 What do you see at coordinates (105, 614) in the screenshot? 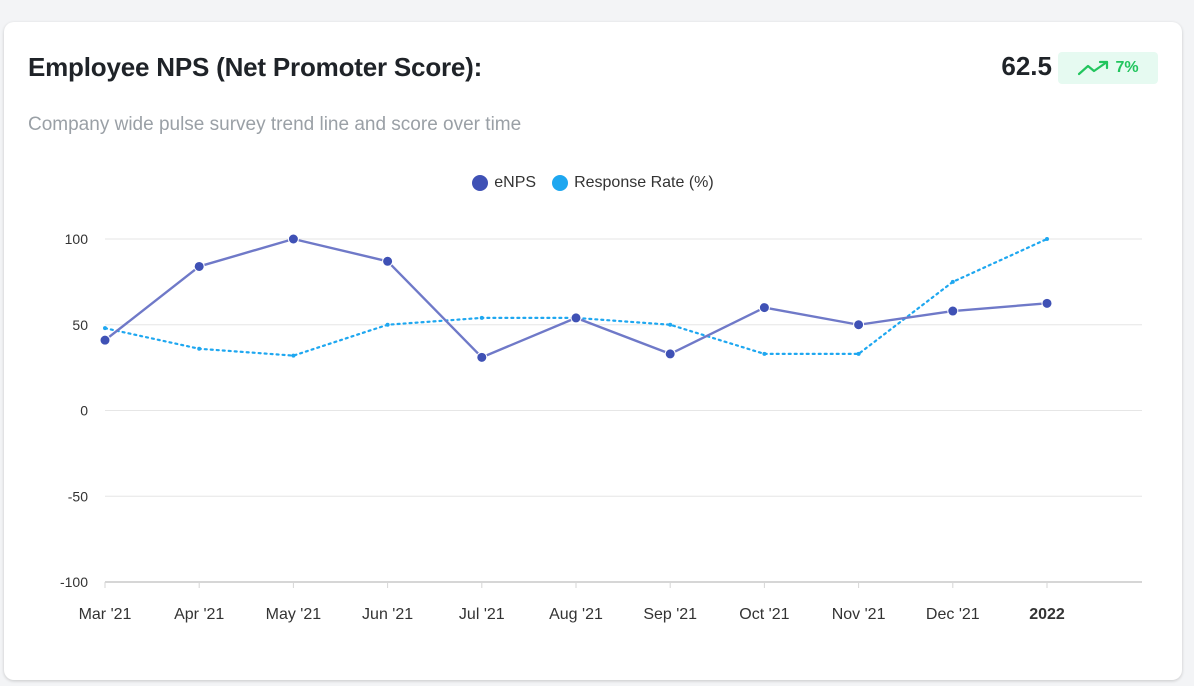
I see `x-tick-label: Mar '21` at bounding box center [105, 614].